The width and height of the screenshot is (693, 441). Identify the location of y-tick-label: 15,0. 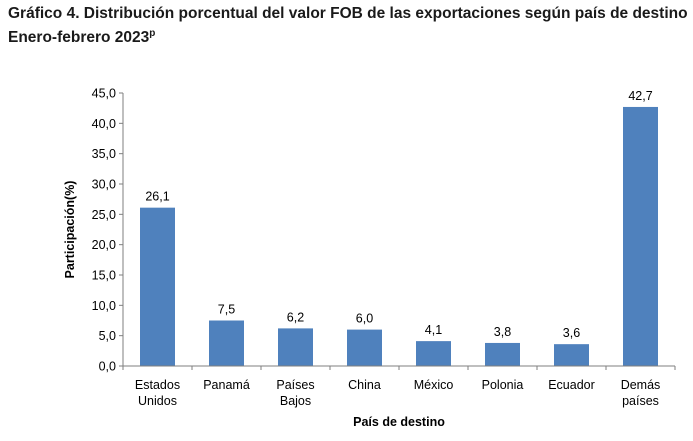
(104, 276).